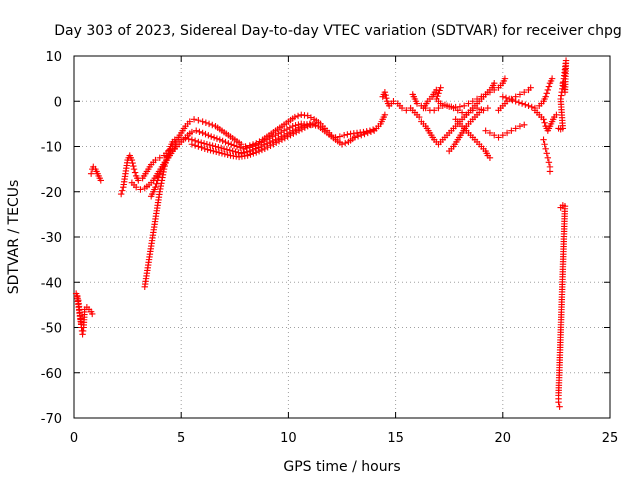 Image resolution: width=640 pixels, height=480 pixels. What do you see at coordinates (51, 148) in the screenshot?
I see `y-tick-label: -10` at bounding box center [51, 148].